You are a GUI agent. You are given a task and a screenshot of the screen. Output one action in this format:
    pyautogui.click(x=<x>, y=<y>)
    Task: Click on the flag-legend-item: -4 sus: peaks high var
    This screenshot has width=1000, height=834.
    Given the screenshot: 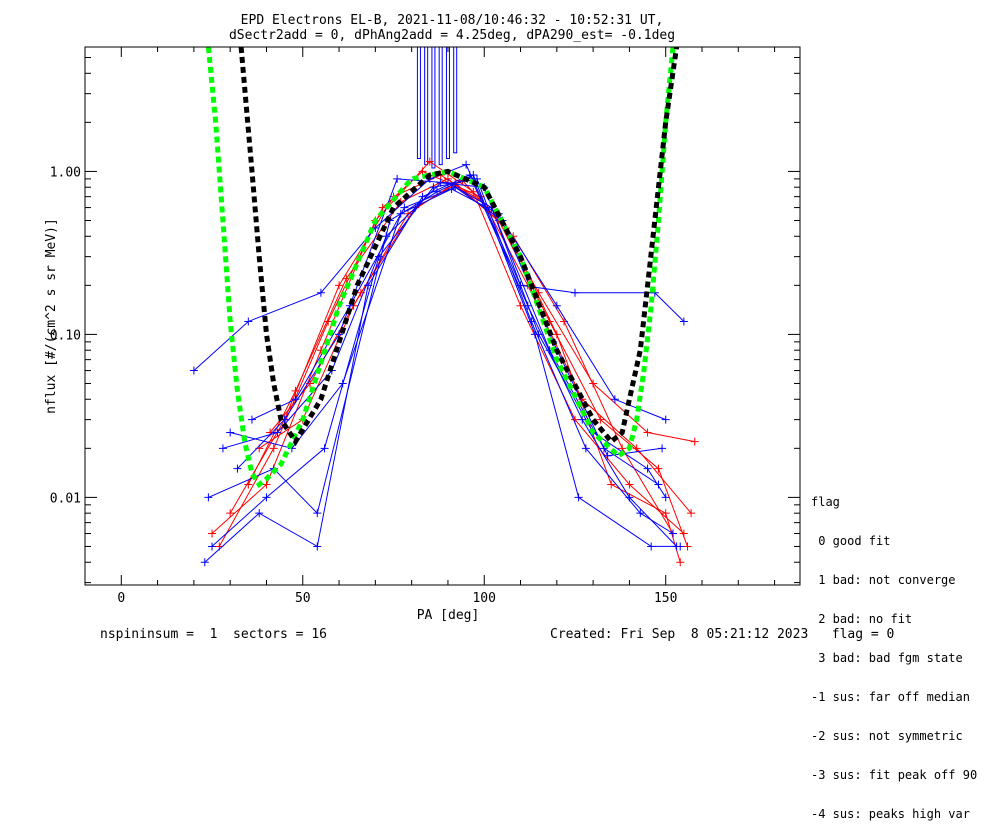 What is the action you would take?
    pyautogui.click(x=890, y=814)
    